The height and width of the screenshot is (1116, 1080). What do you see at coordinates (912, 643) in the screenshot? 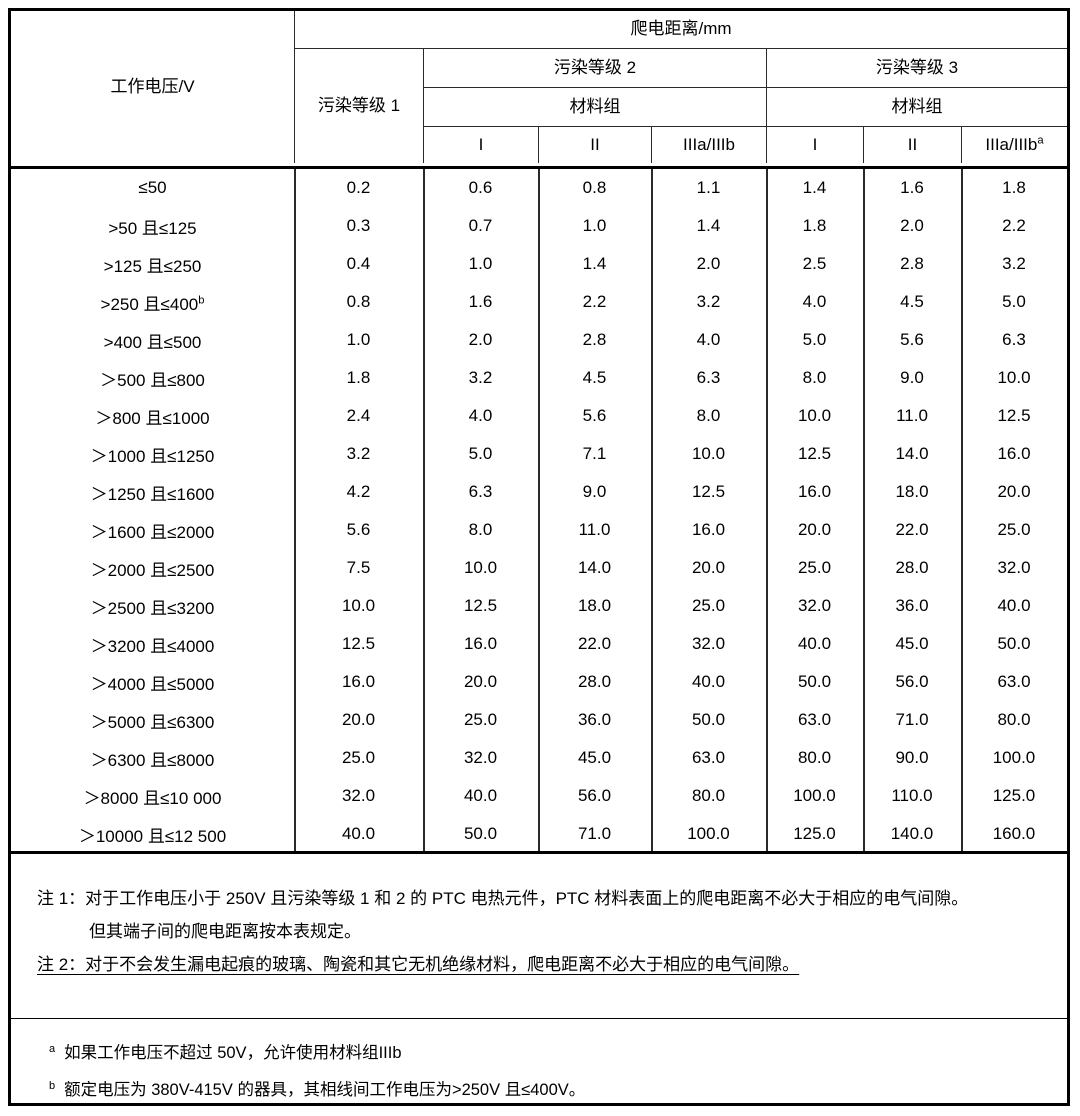
I see `creepage-value-cell: 45.0` at bounding box center [912, 643].